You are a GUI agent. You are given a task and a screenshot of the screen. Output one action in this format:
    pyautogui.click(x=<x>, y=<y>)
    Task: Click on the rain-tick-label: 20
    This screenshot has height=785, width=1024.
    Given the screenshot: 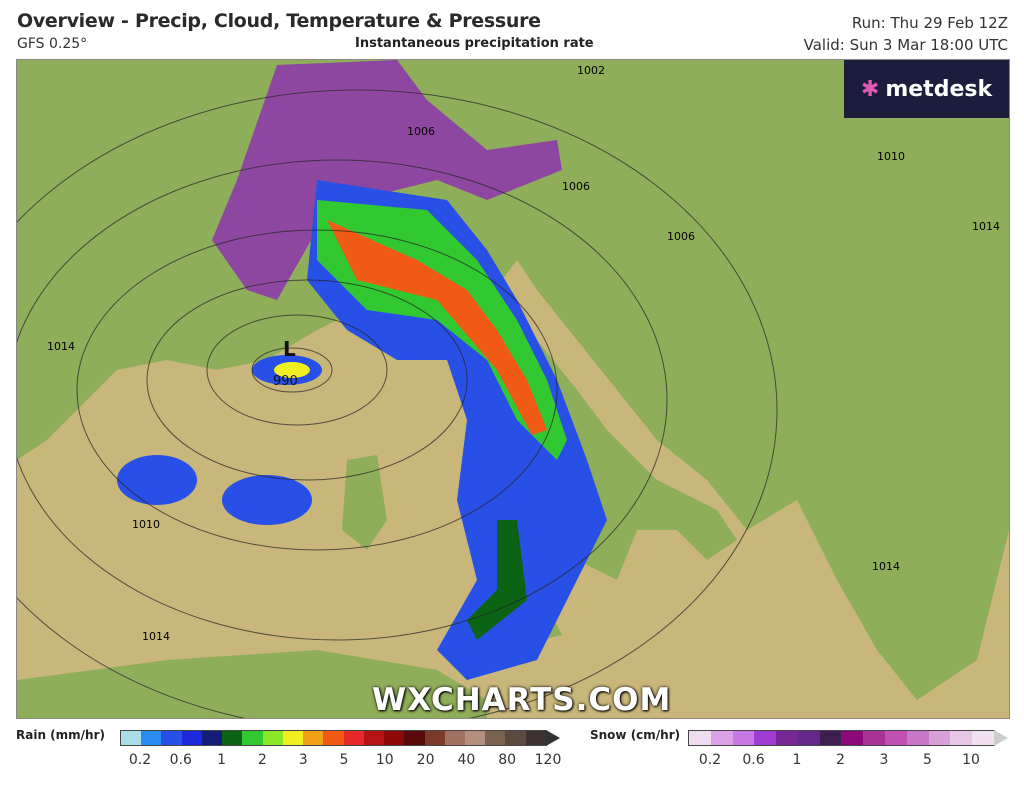 What is the action you would take?
    pyautogui.click(x=425, y=760)
    